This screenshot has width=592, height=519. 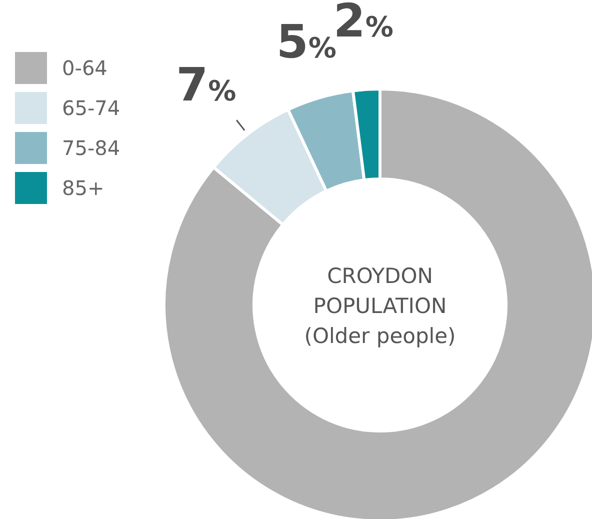 What do you see at coordinates (91, 148) in the screenshot?
I see `legend-label: 75-84` at bounding box center [91, 148].